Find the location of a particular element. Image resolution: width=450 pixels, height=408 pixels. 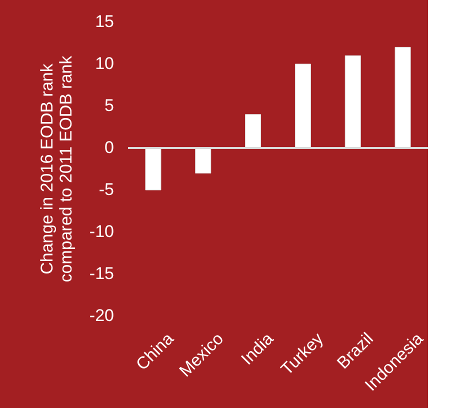

y-tick-label: 0 is located at coordinates (109, 147).